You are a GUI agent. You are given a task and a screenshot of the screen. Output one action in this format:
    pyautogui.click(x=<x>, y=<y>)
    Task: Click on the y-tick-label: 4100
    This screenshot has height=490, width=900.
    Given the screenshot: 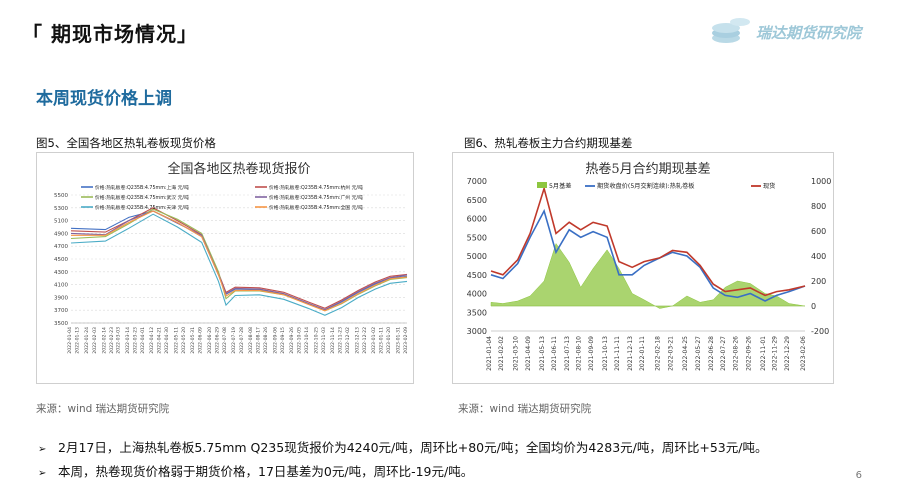 What is the action you would take?
    pyautogui.click(x=61, y=286)
    